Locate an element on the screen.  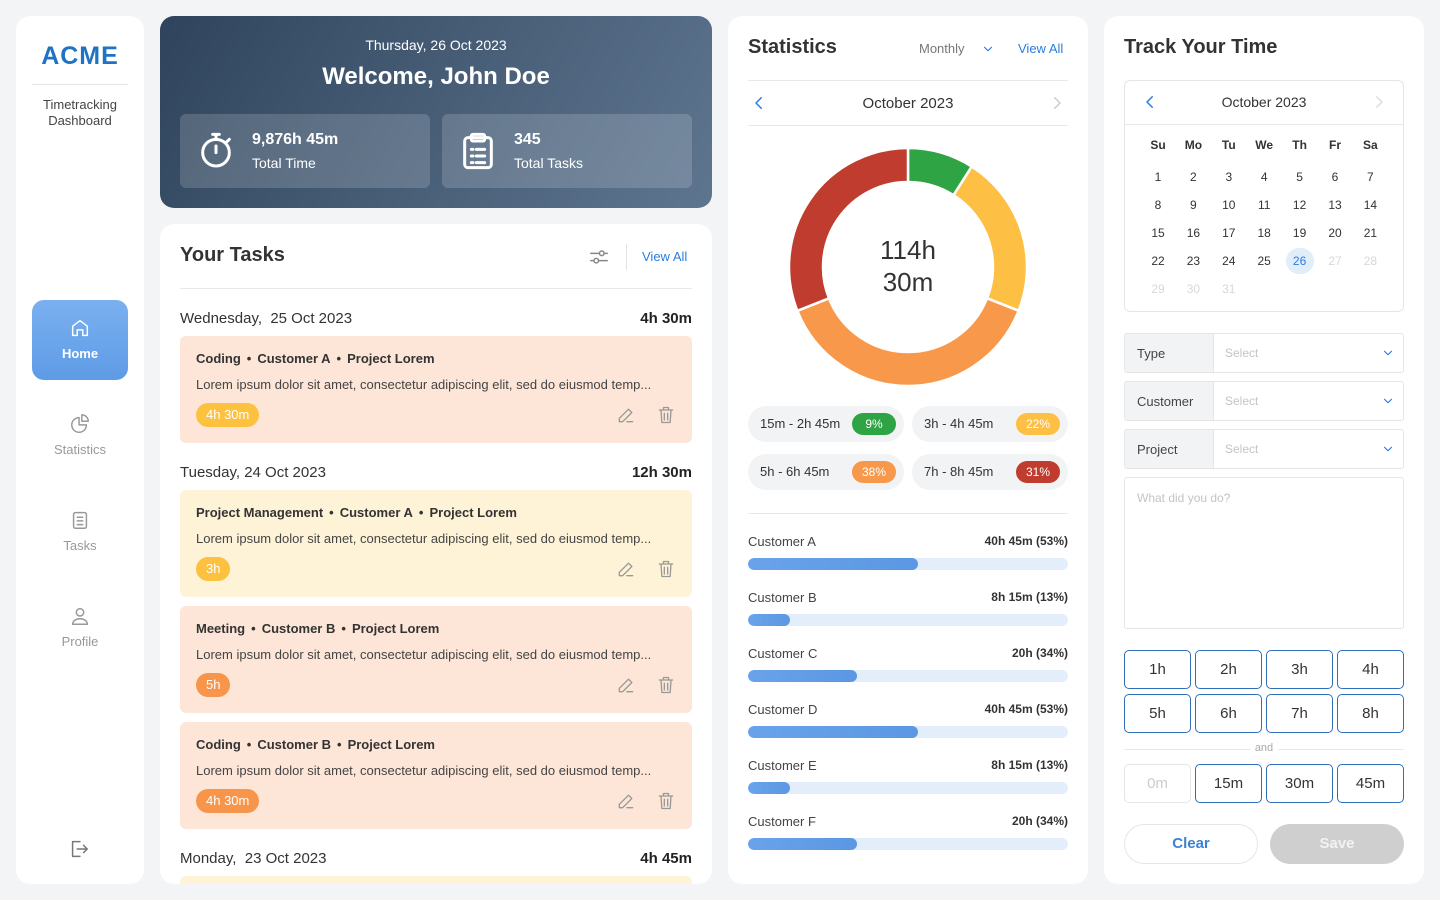
calendar-day: 14 is located at coordinates (1370, 205).